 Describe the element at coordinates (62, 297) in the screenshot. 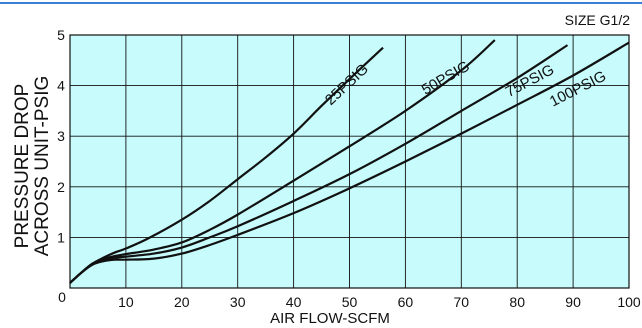

I see `origin-label: 0` at that location.